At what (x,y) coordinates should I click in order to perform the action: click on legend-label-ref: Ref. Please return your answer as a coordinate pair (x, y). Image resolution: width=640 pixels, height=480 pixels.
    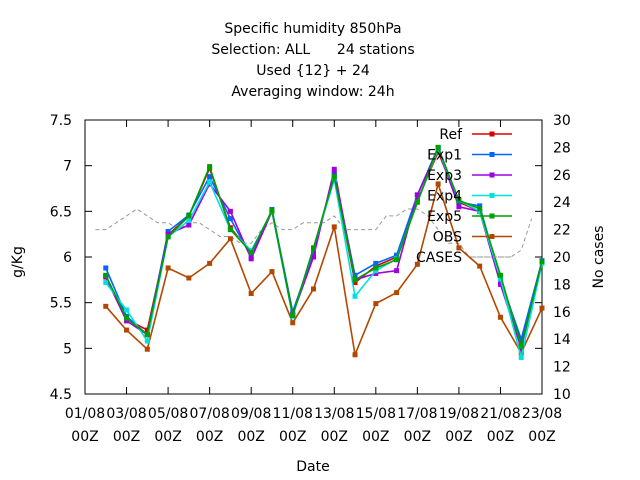
    Looking at the image, I should click on (451, 135).